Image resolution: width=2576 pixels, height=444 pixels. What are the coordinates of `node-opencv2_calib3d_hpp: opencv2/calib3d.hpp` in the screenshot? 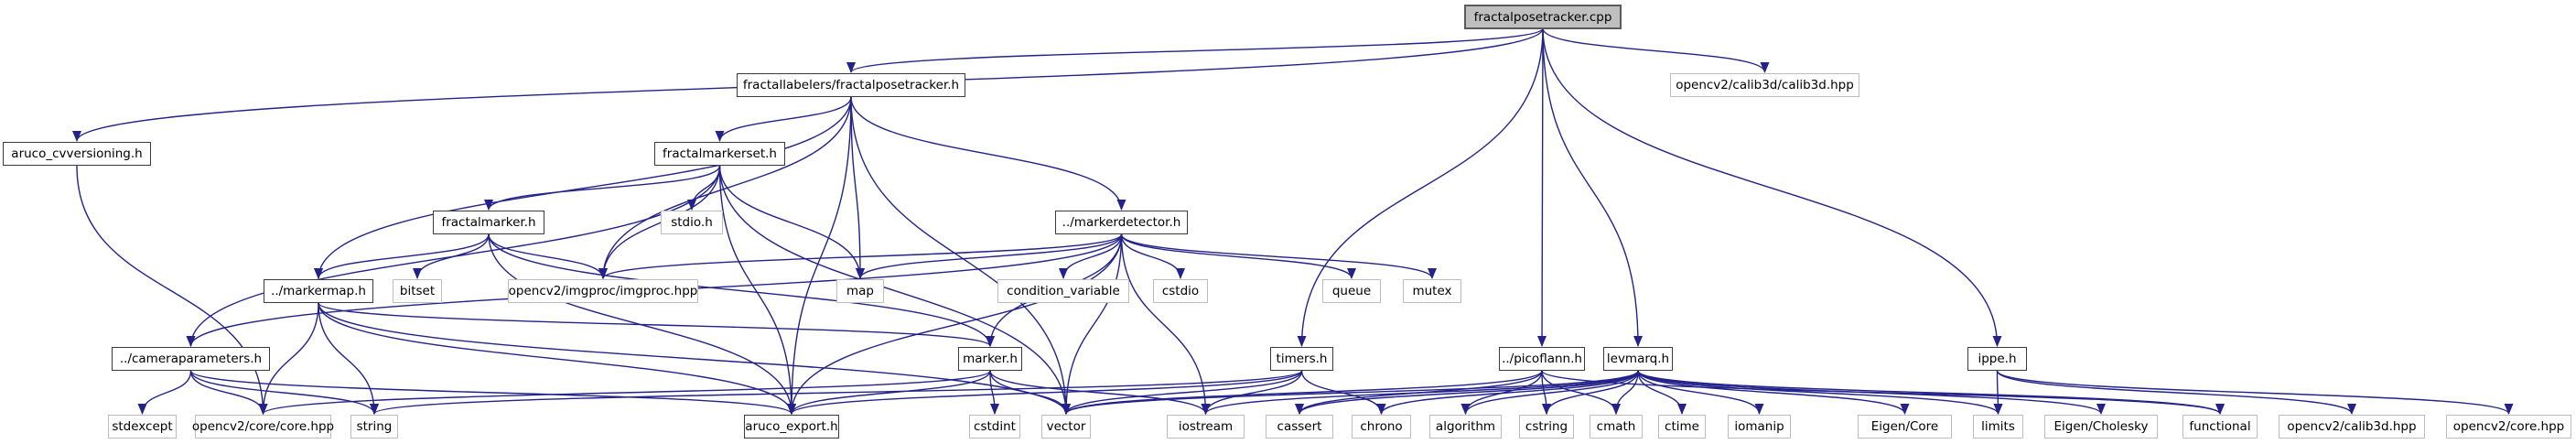 It's located at (2352, 427).